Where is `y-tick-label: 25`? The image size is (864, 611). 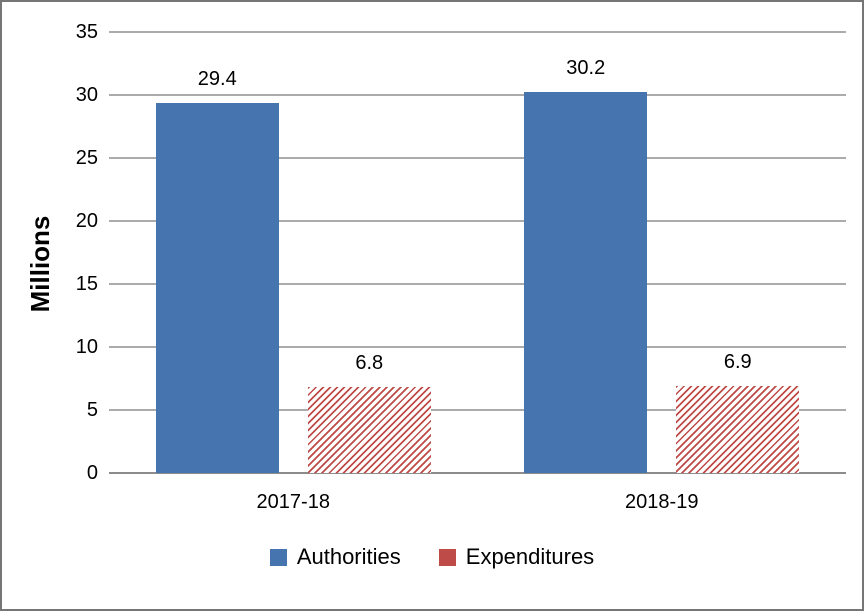 y-tick-label: 25 is located at coordinates (86, 158).